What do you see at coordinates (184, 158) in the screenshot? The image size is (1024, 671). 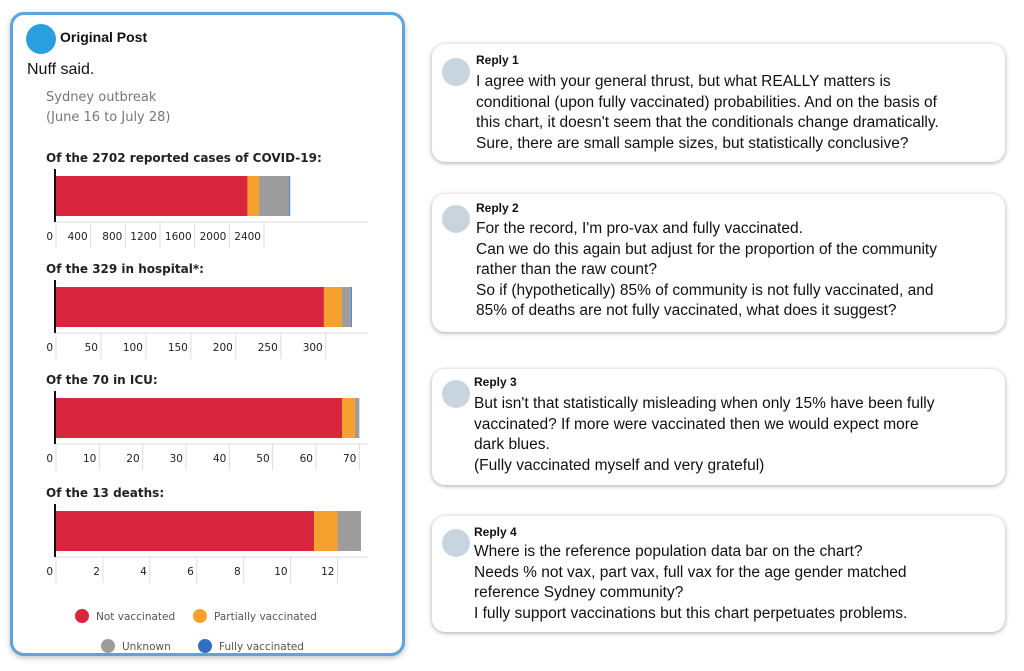 I see `panel-title: Of the 2702 reported cases of COVID-19:` at bounding box center [184, 158].